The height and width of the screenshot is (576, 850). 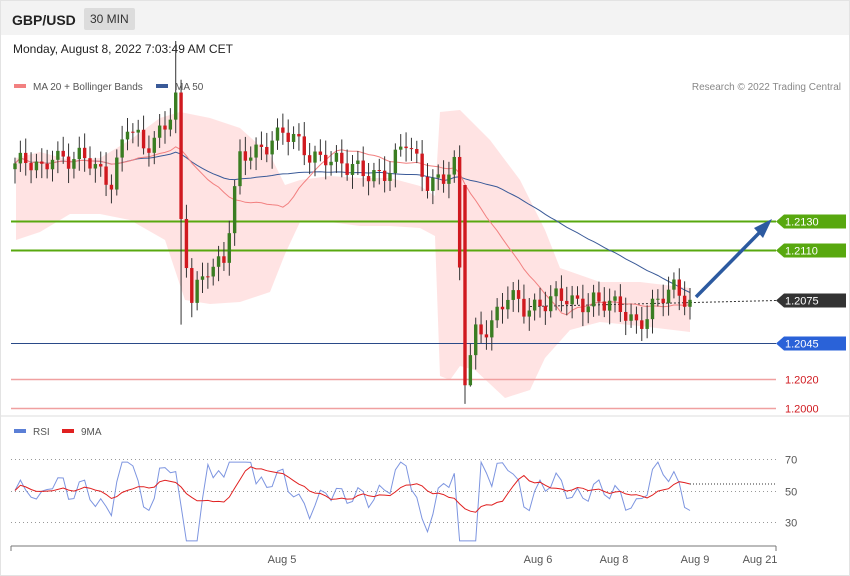 I want to click on x-tick-label-2: Aug 8, so click(x=614, y=560).